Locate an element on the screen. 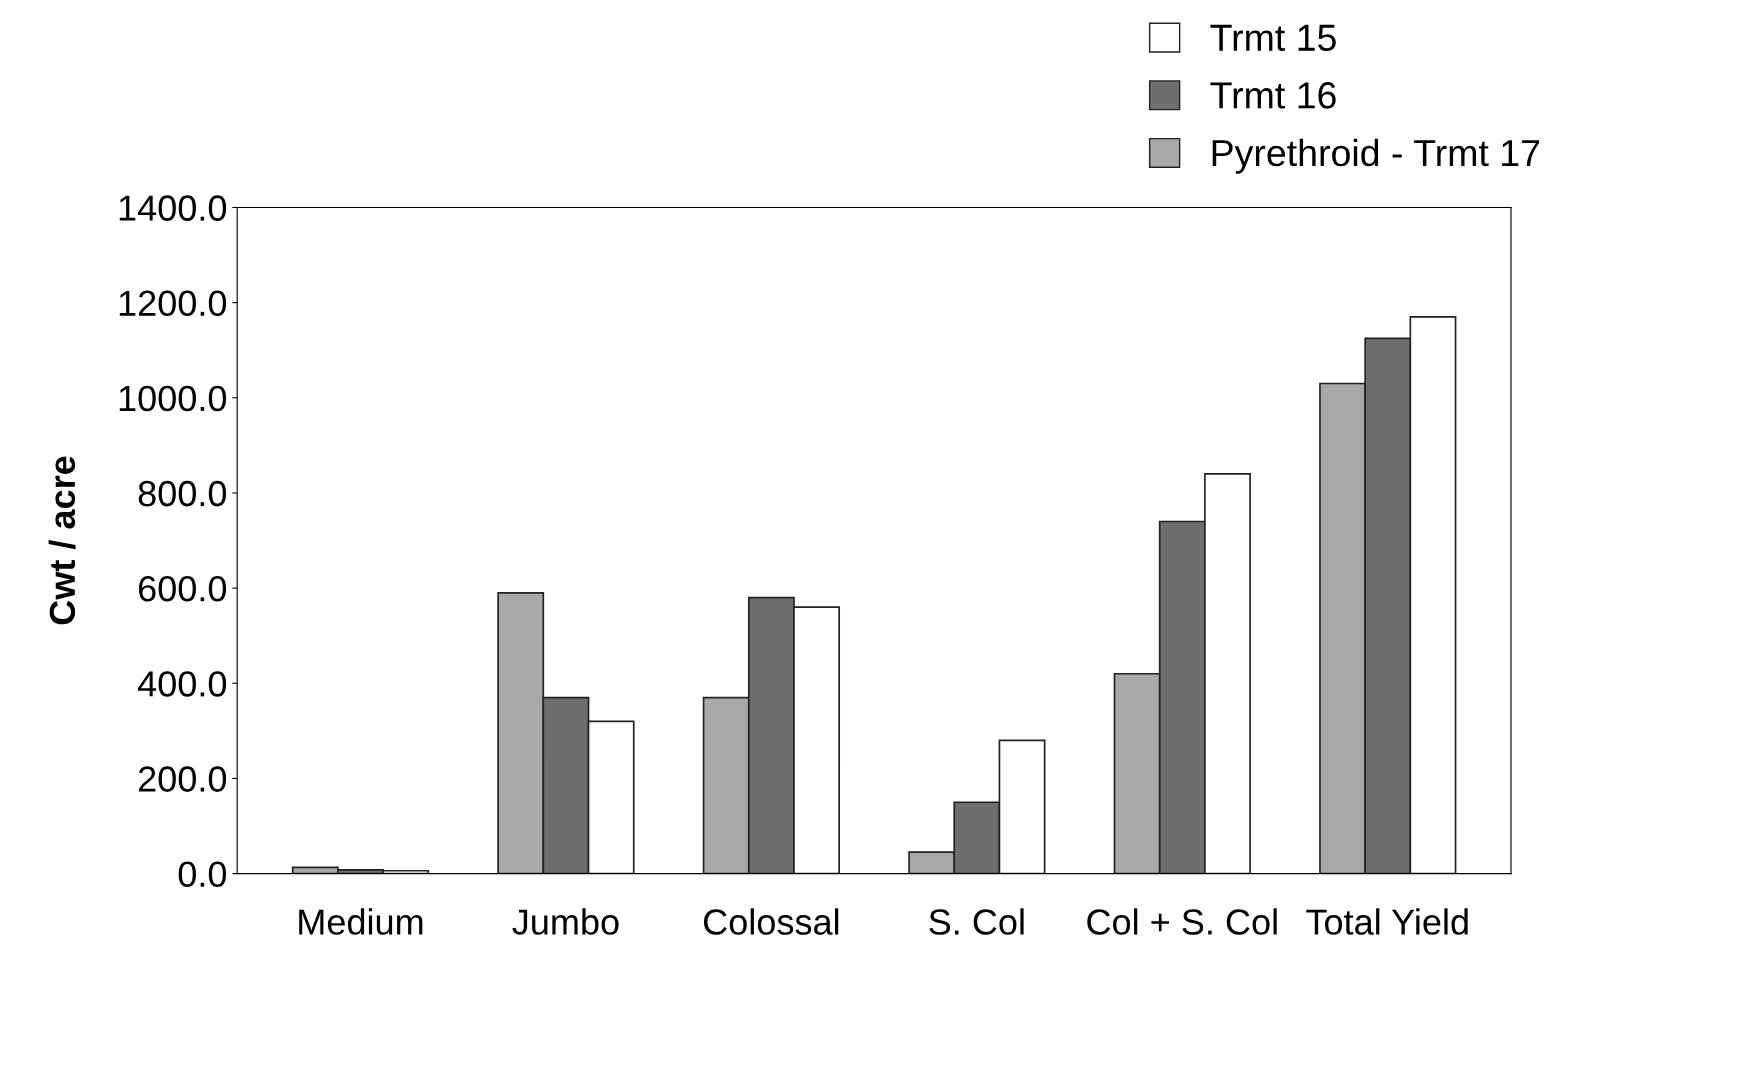 The width and height of the screenshot is (1757, 1092). y-tick-label: 800.0 is located at coordinates (182, 493).